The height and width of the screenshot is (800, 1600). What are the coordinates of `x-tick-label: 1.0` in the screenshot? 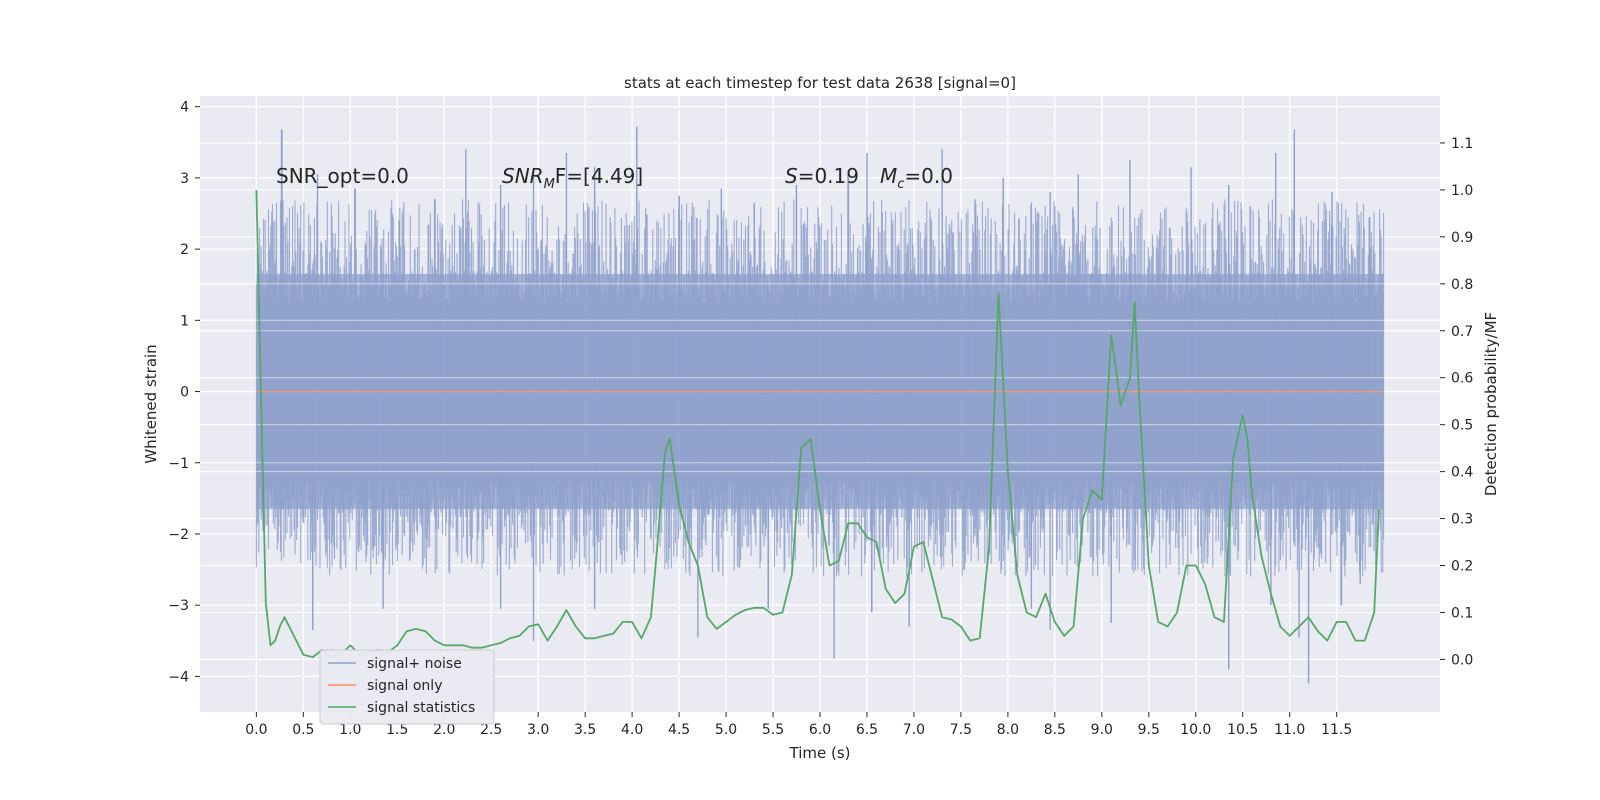 It's located at (350, 730).